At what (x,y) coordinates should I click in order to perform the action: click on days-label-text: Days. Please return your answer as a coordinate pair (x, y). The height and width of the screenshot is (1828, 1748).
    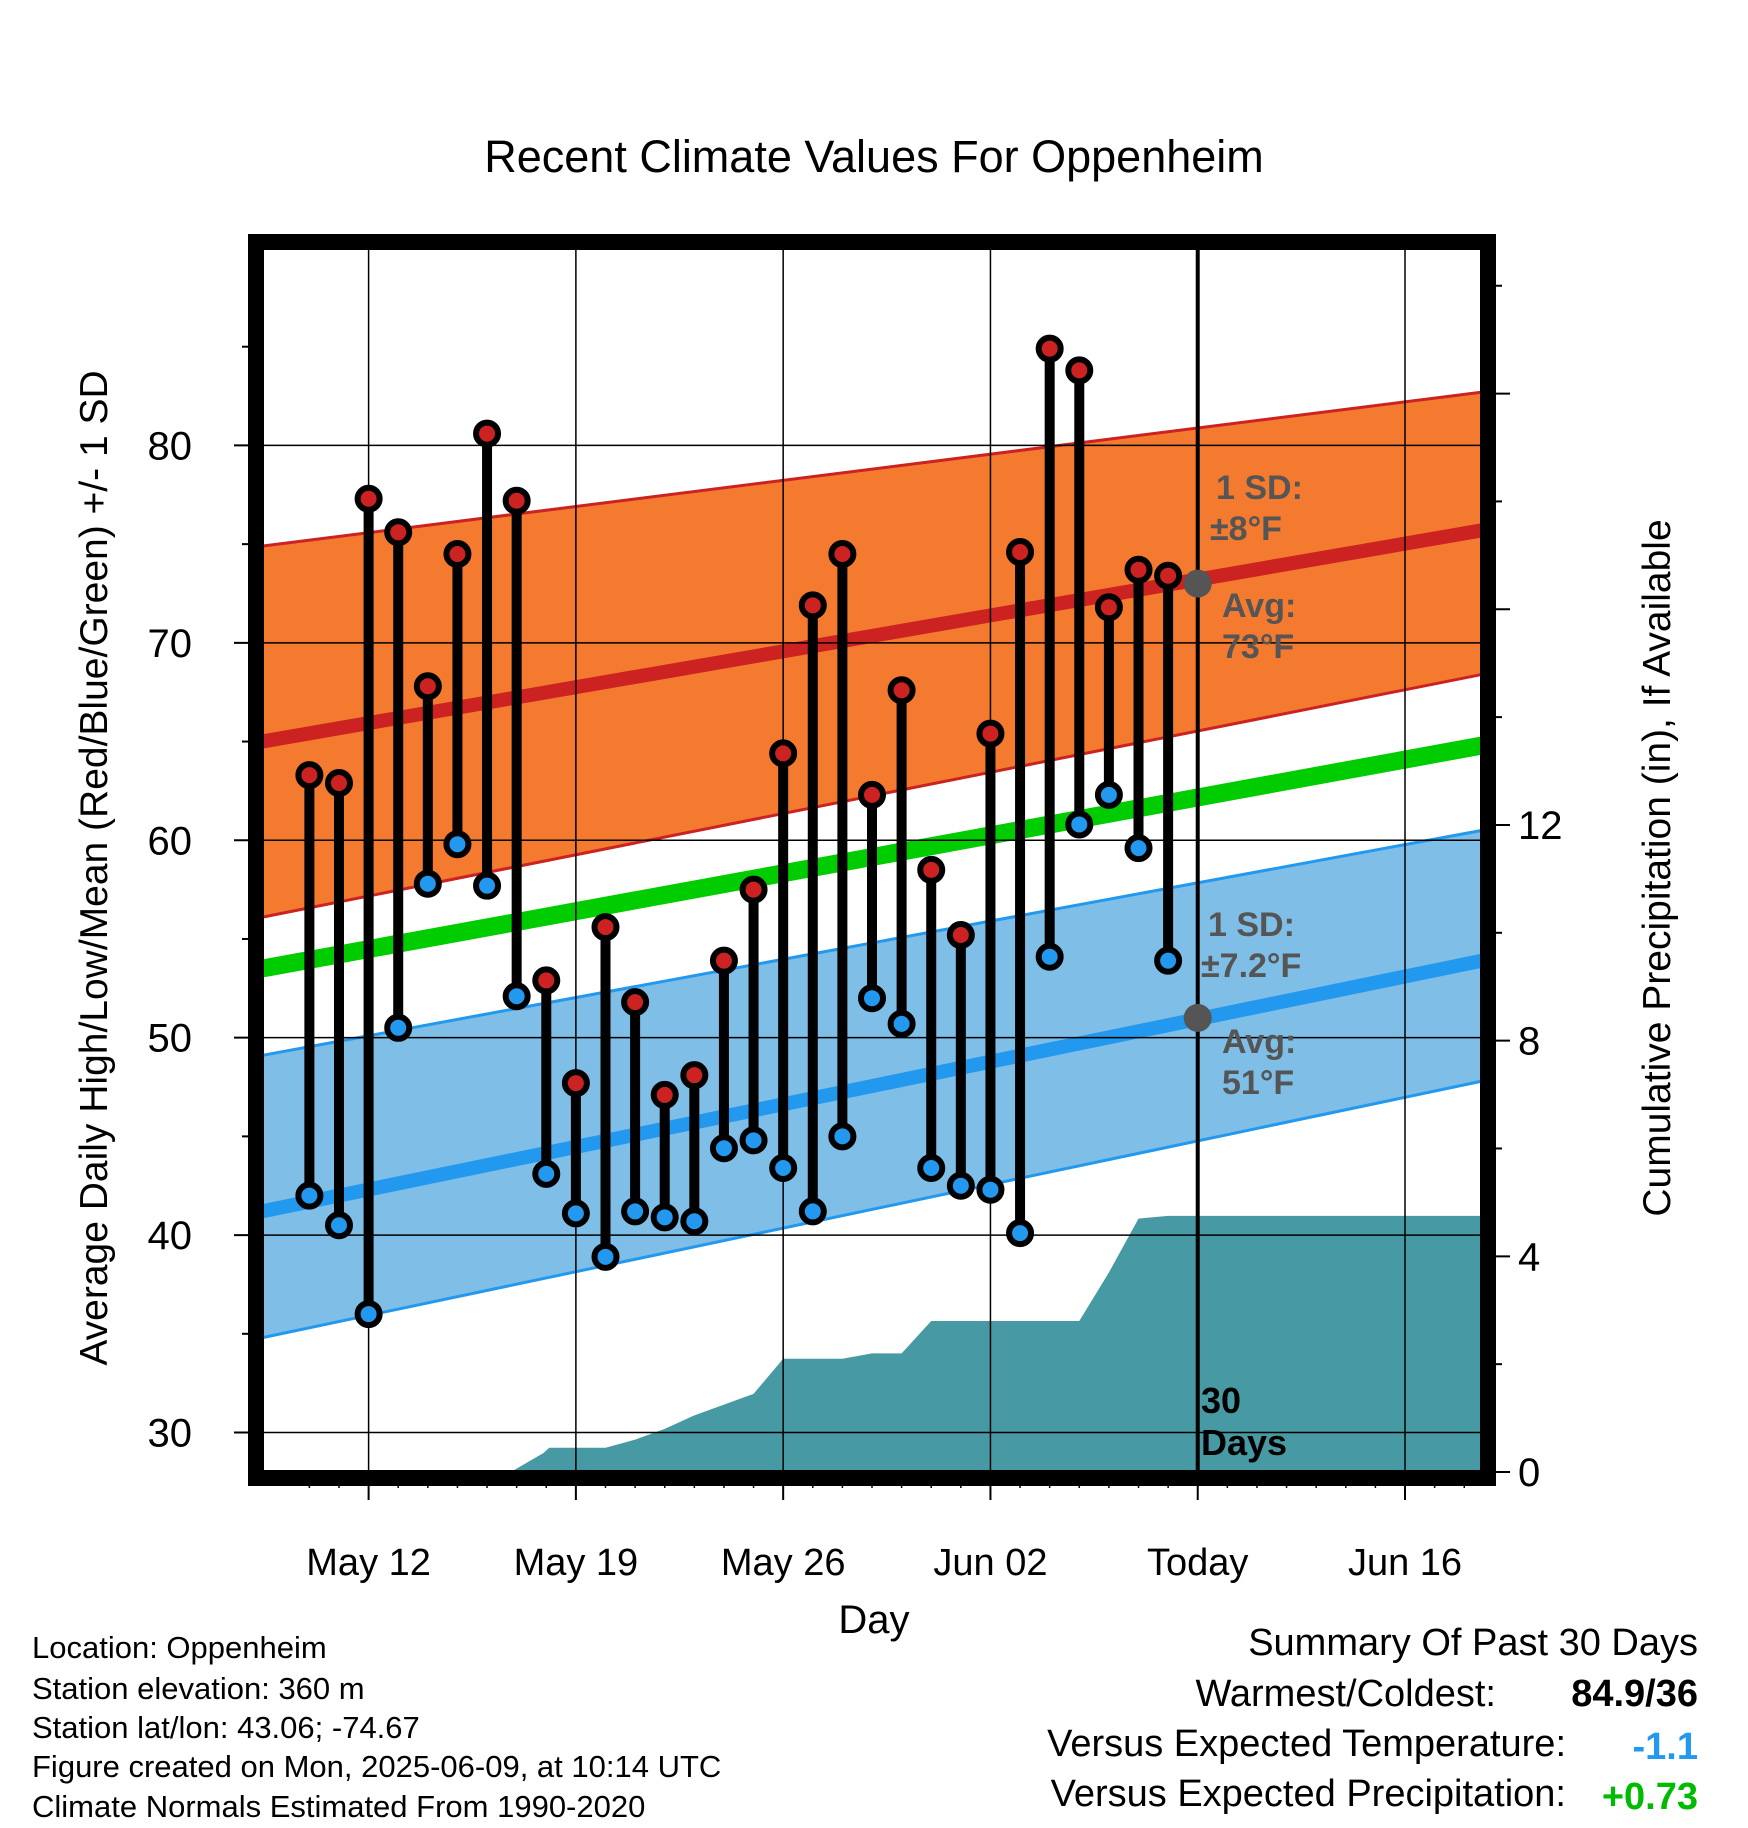
    Looking at the image, I should click on (1244, 1442).